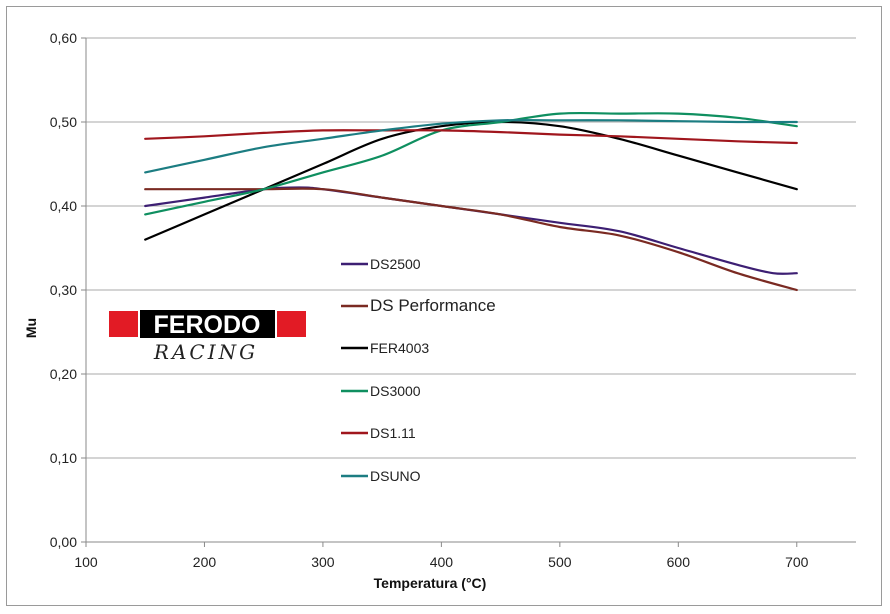 The image size is (890, 614). I want to click on x-tick-label: 700, so click(797, 562).